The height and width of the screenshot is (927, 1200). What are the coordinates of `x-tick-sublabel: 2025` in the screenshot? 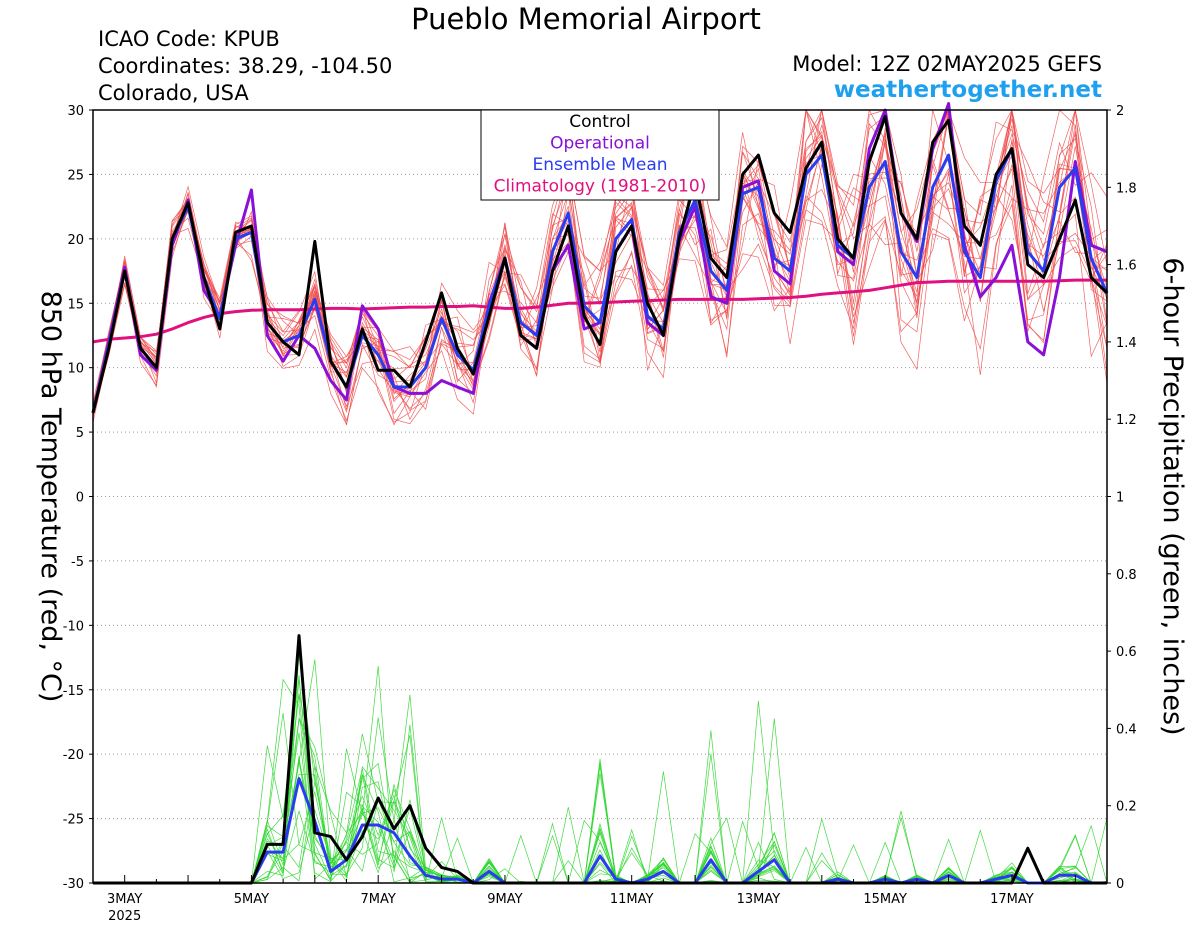 It's located at (124, 916).